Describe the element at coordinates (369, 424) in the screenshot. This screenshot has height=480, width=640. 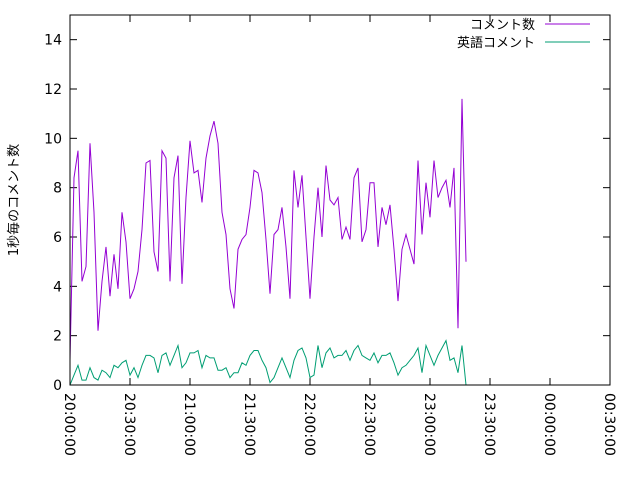
I see `x-tick-label: 22:30:00` at that location.